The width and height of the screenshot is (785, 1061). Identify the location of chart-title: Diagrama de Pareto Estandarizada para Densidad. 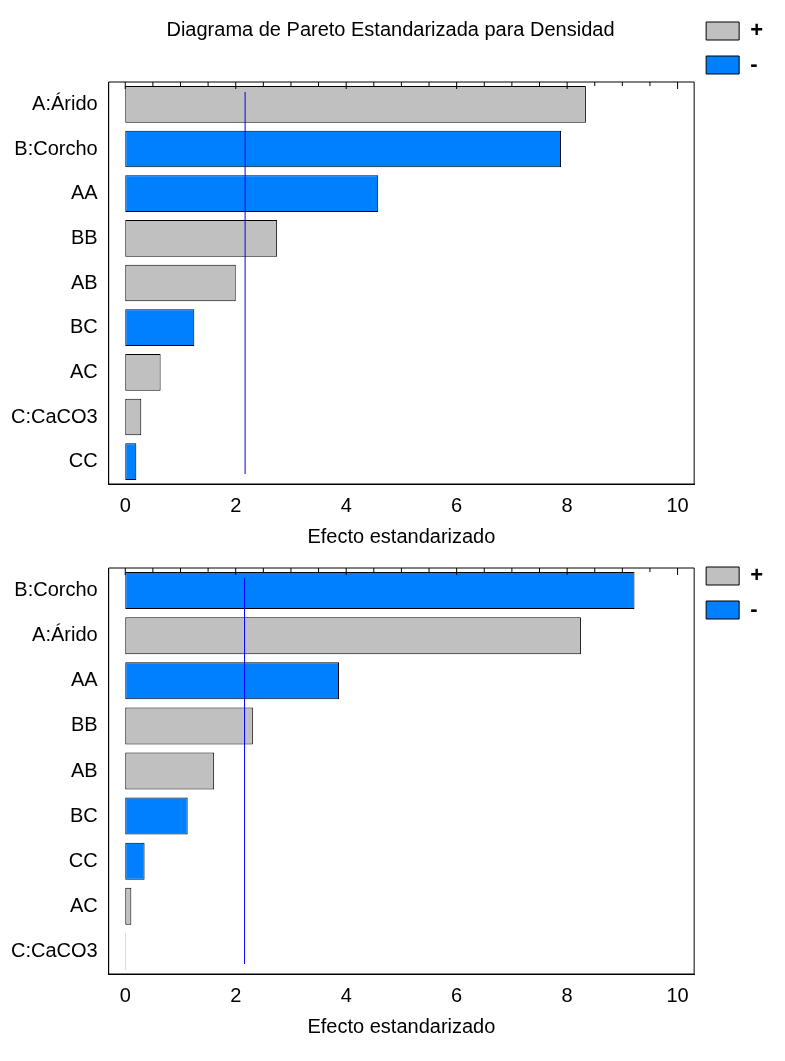
(390, 28).